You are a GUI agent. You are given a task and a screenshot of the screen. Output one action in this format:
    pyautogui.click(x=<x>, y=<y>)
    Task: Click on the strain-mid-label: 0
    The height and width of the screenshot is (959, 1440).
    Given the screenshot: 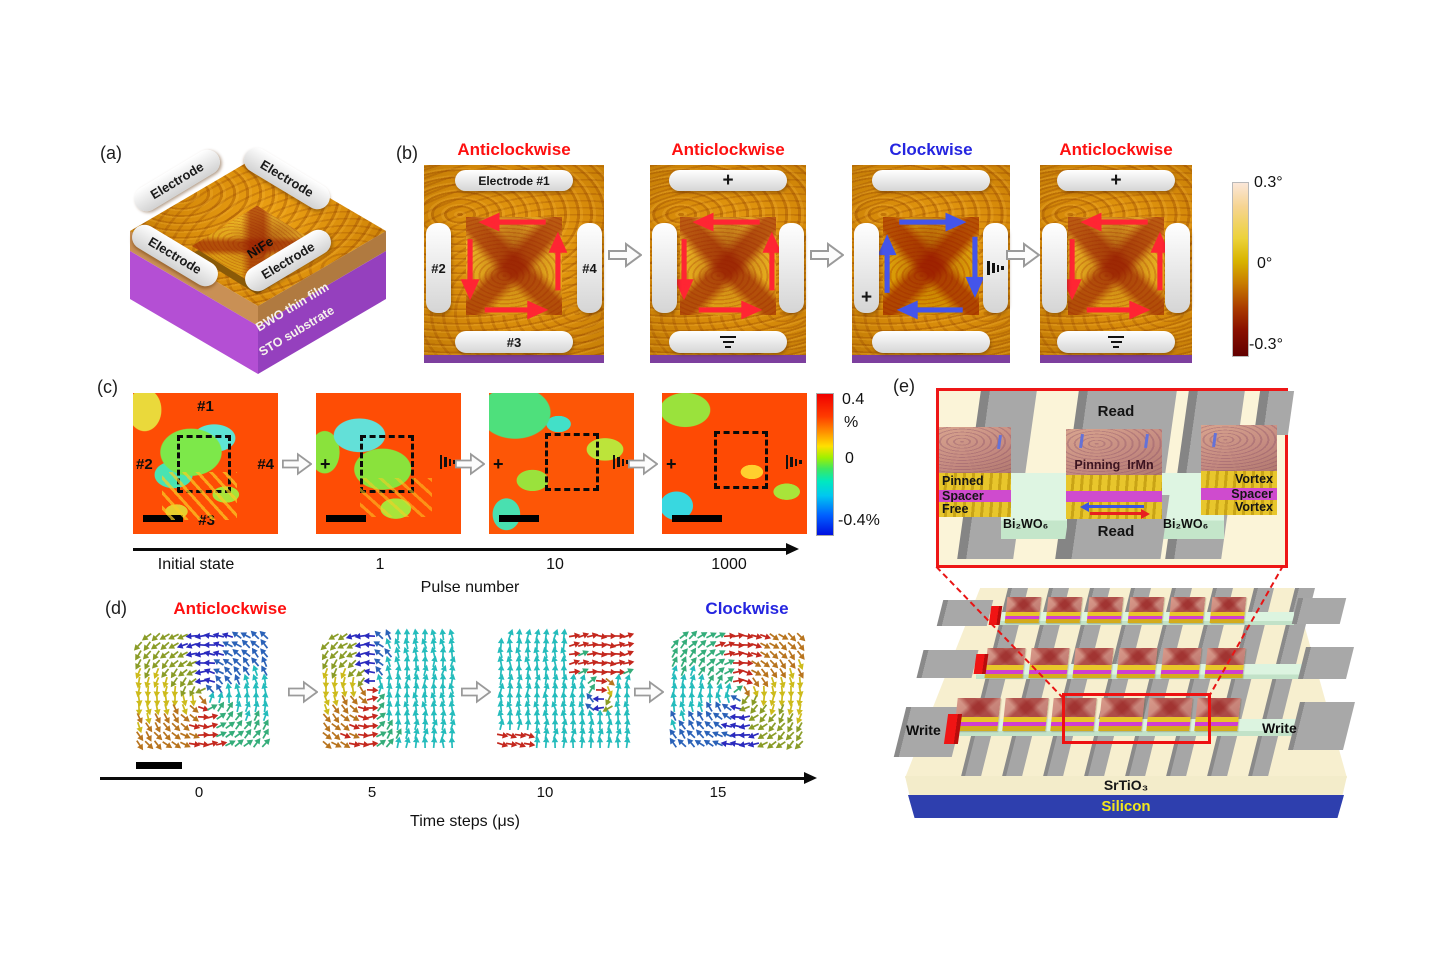 What is the action you would take?
    pyautogui.click(x=849, y=458)
    